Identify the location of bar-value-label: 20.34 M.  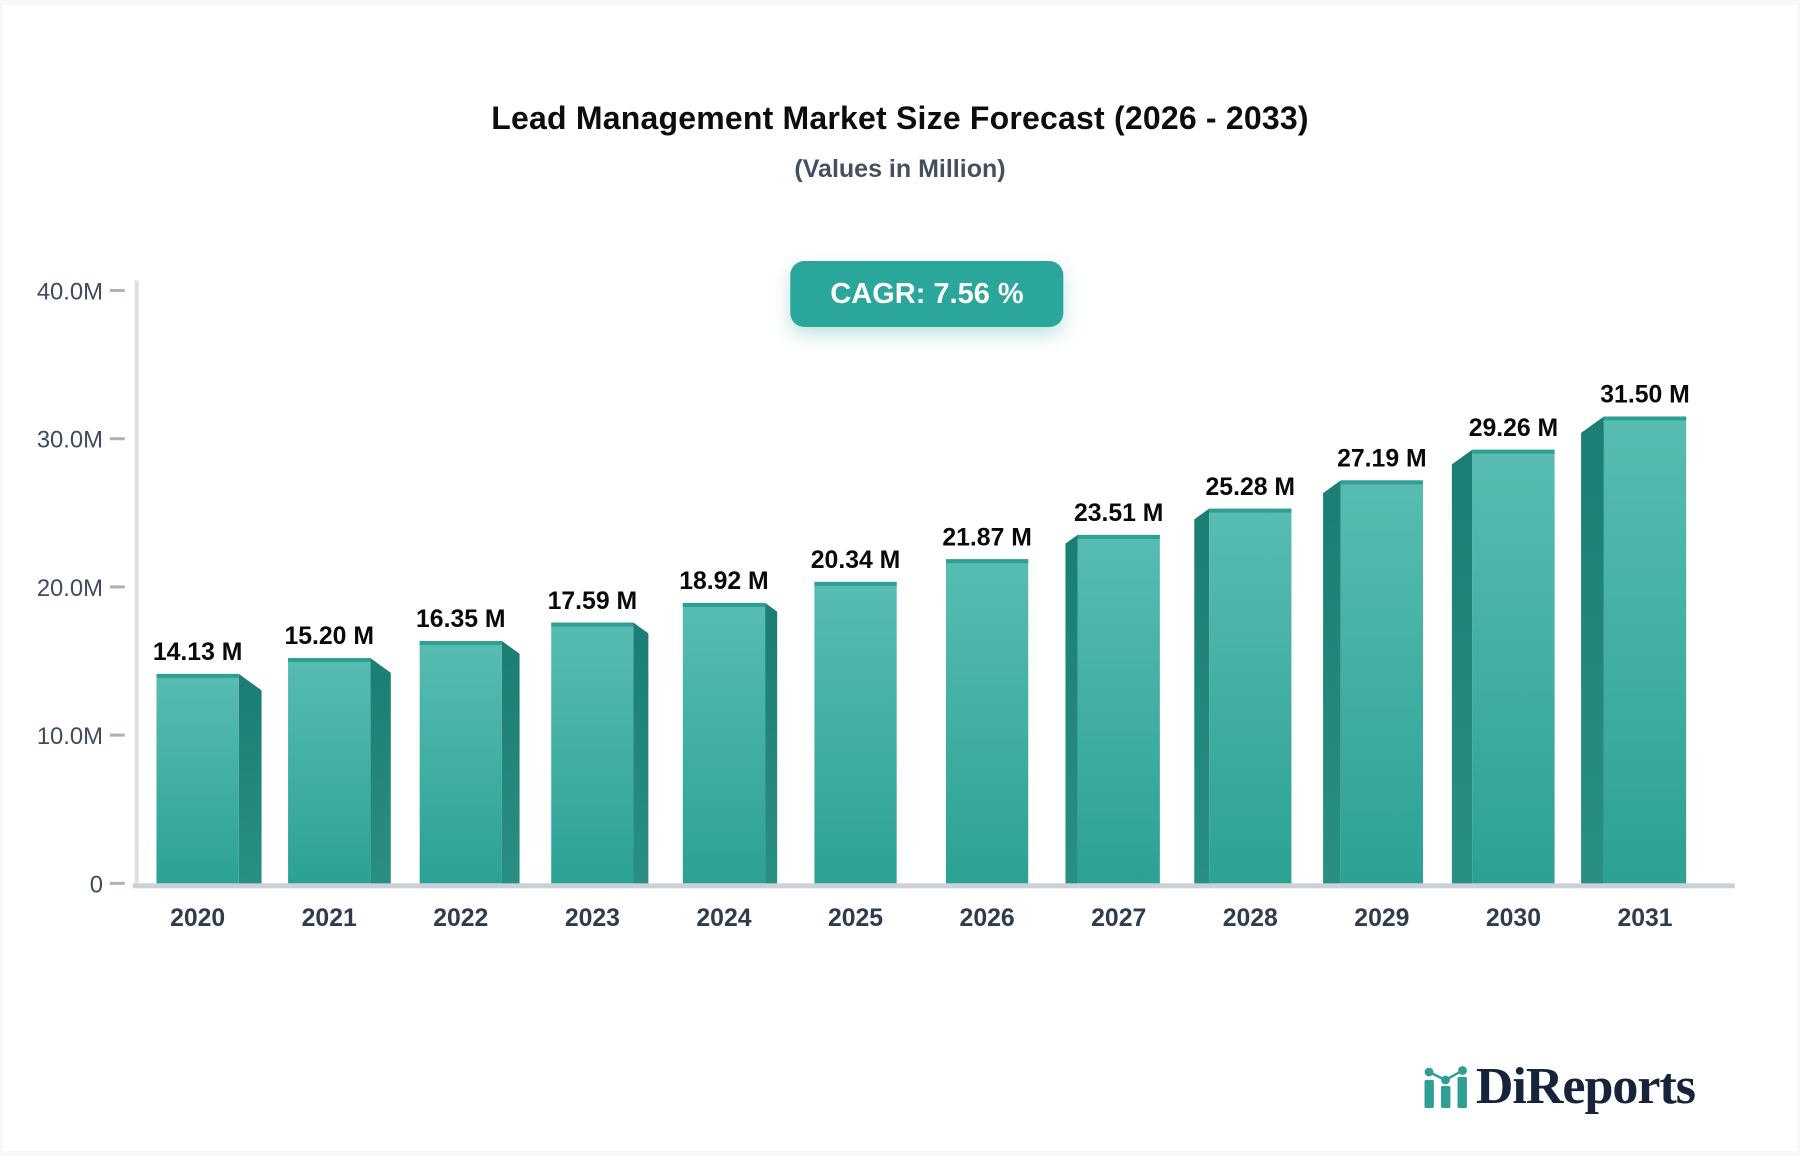
(856, 560).